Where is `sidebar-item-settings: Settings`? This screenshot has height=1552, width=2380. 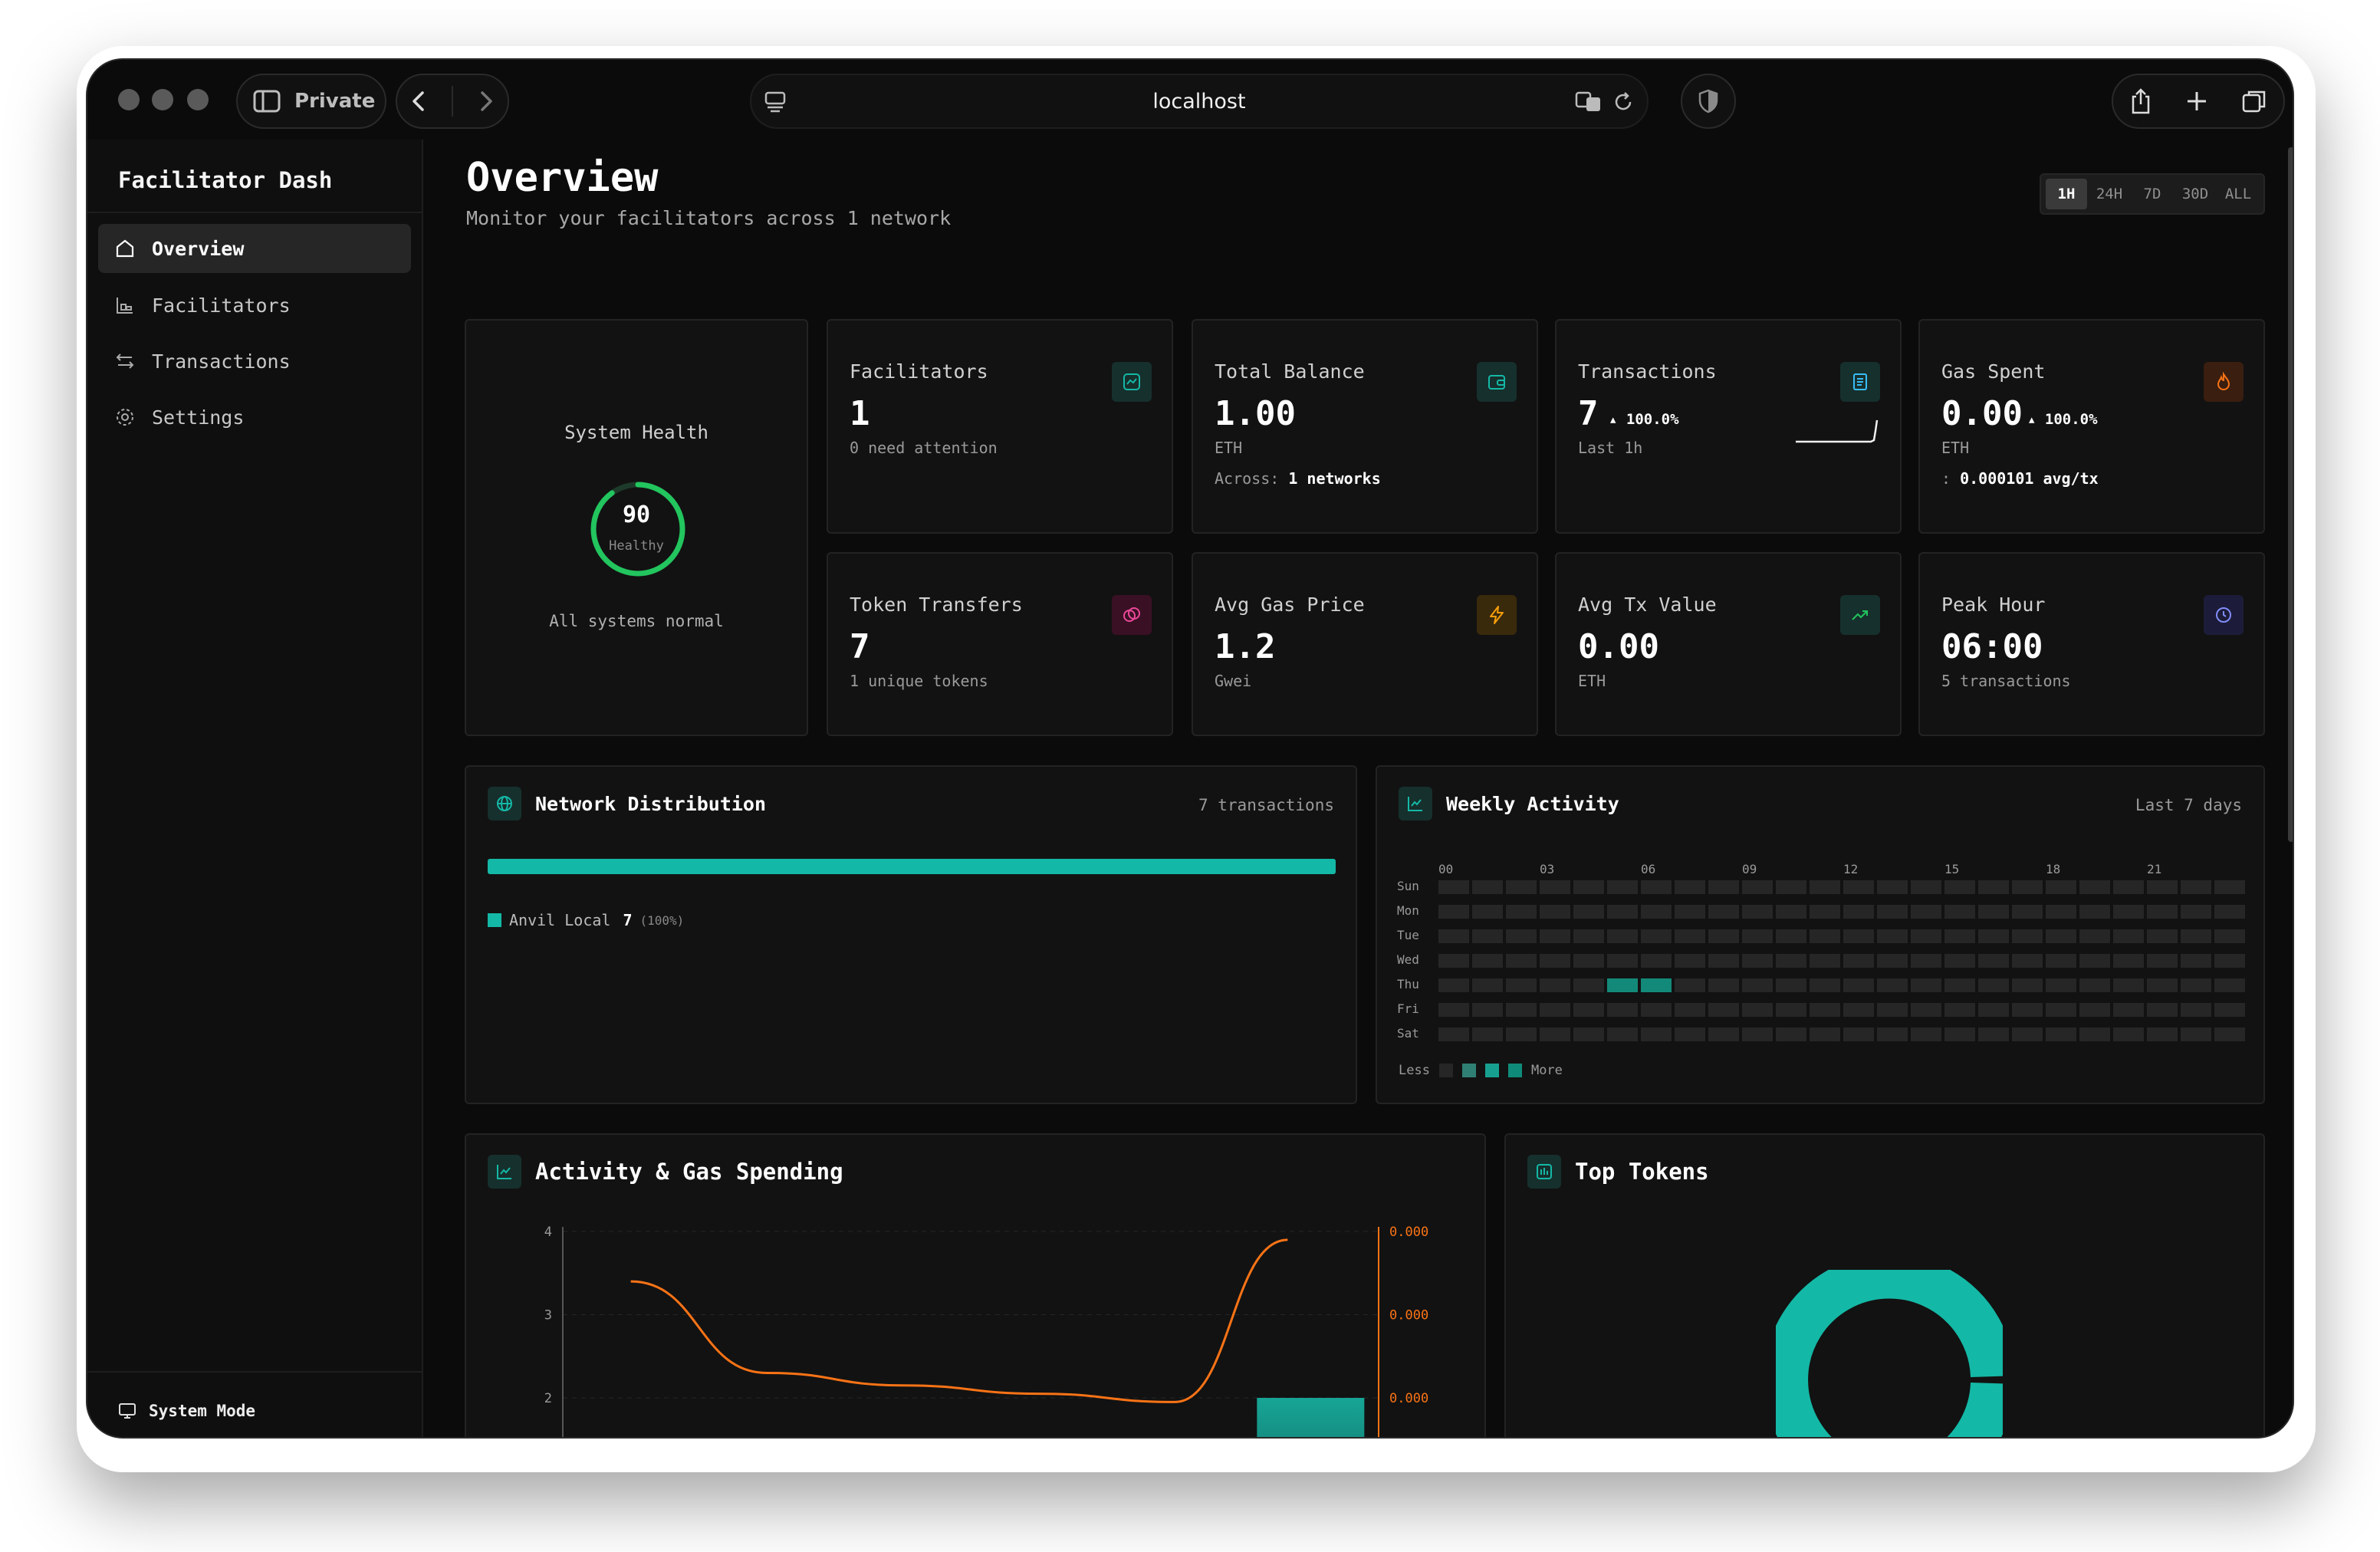
sidebar-item-settings: Settings is located at coordinates (255, 417).